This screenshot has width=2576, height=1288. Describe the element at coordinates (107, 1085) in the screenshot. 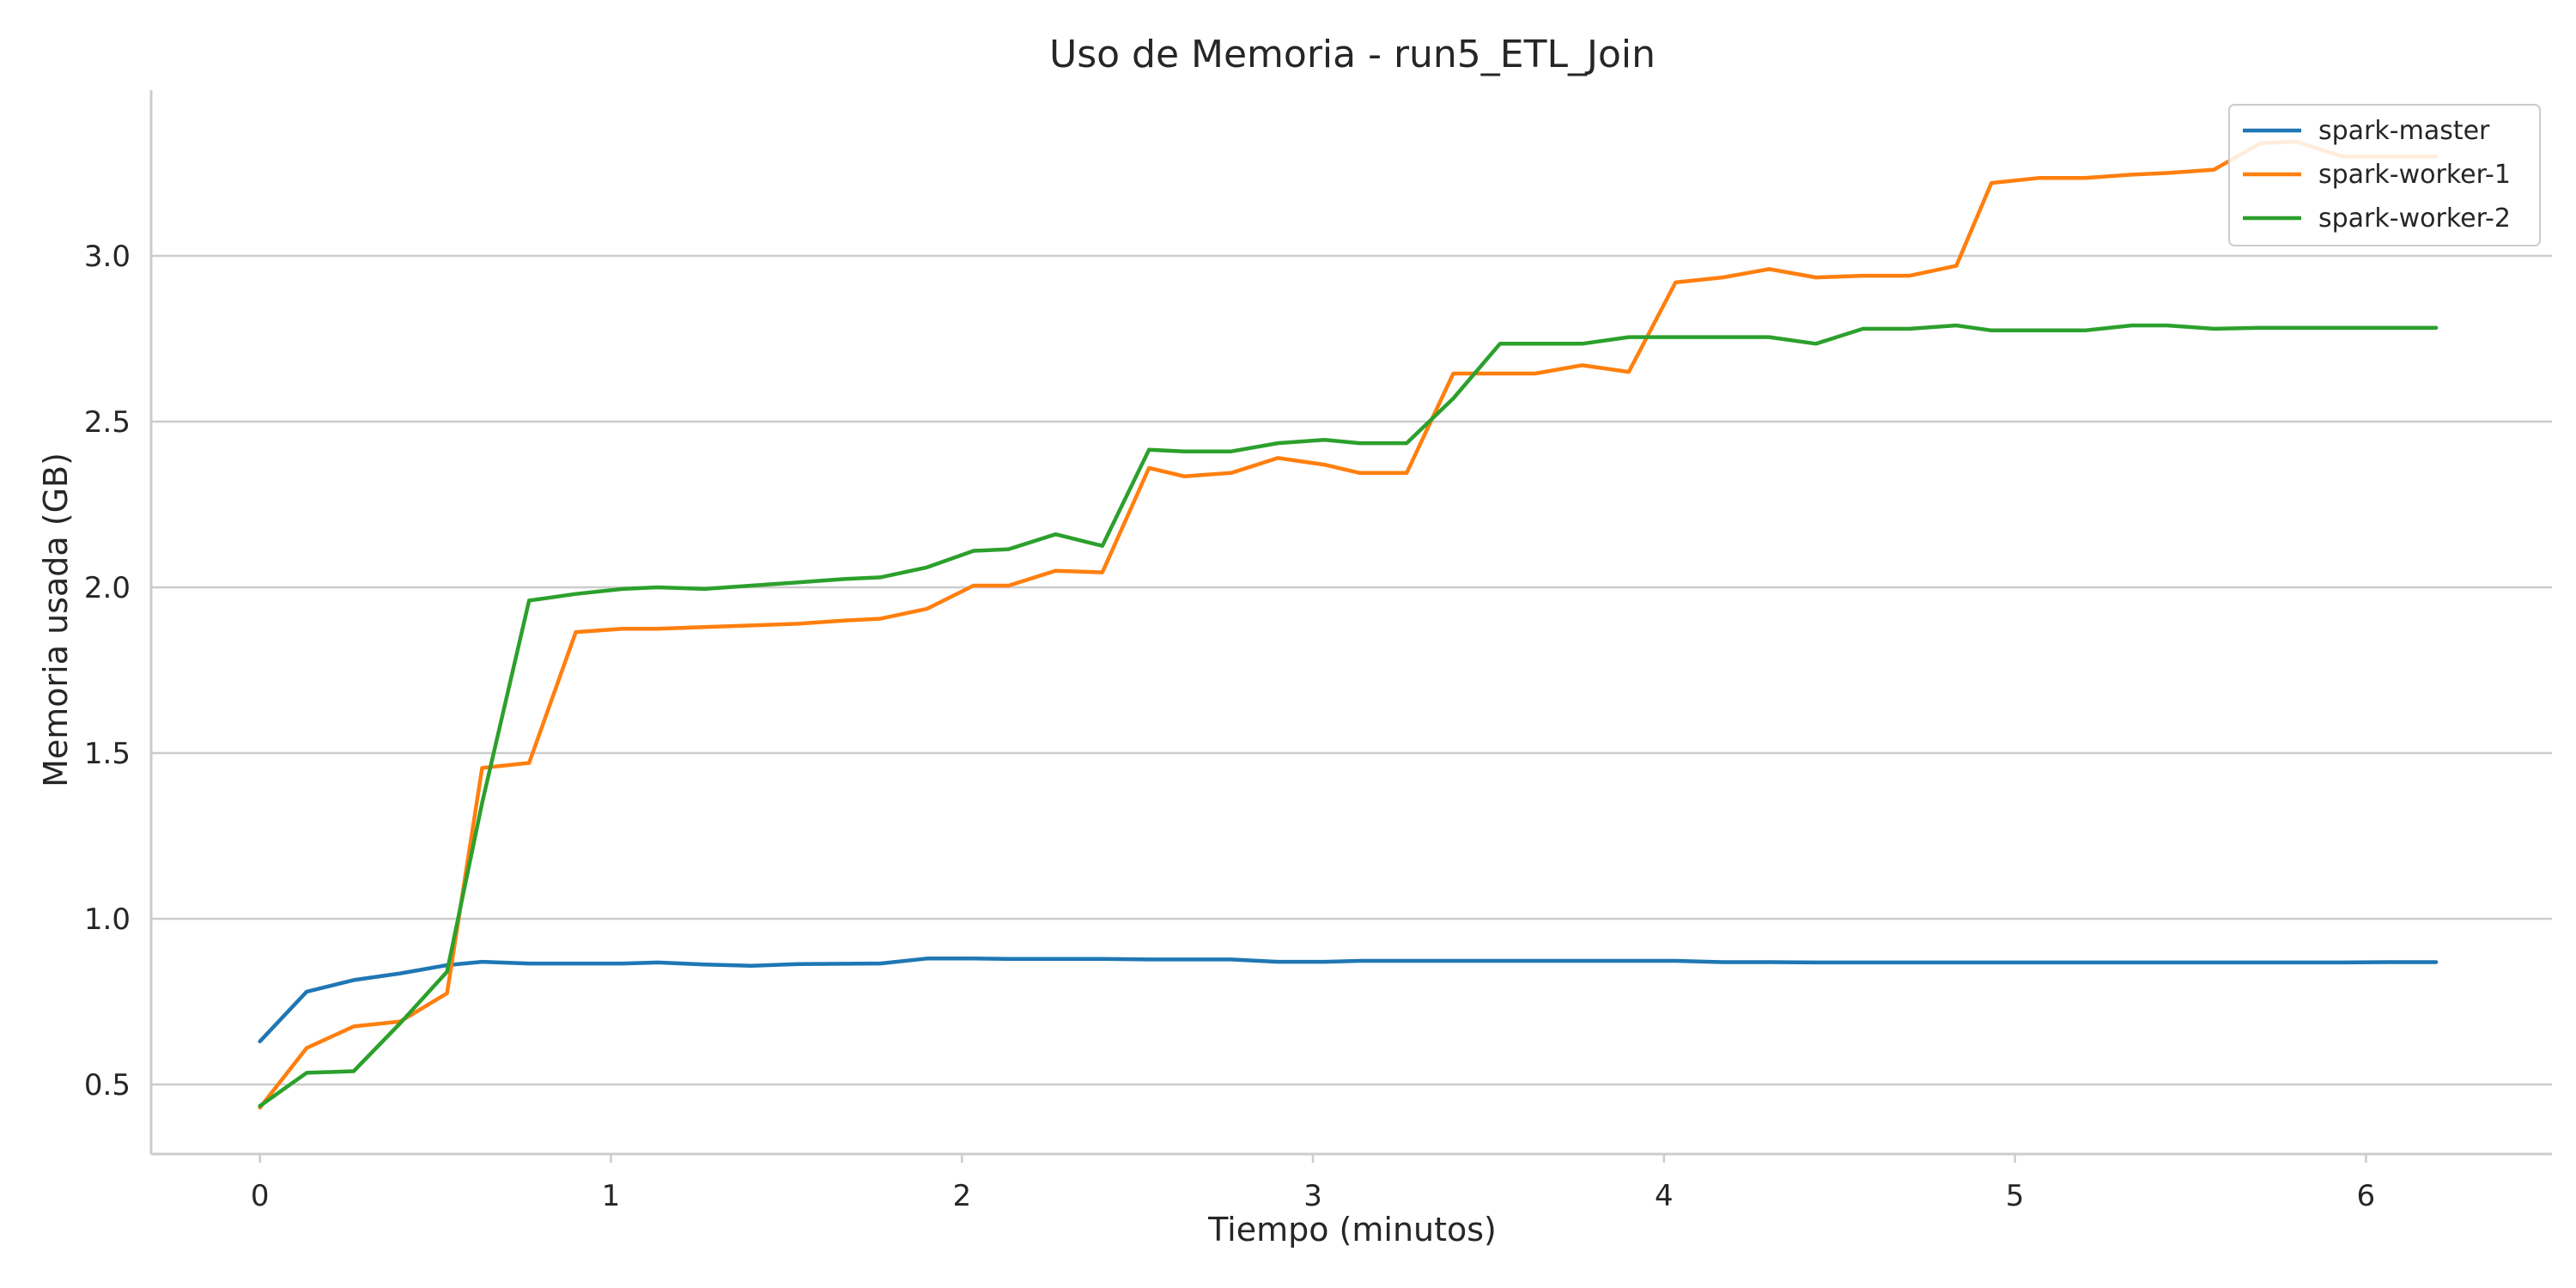

I see `y-tick-label: 0.5` at that location.